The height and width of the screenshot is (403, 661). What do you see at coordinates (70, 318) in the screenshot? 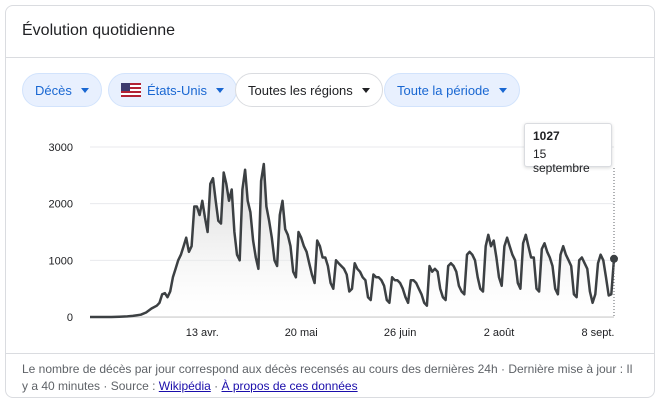
I see `y-tick-label: 0` at bounding box center [70, 318].